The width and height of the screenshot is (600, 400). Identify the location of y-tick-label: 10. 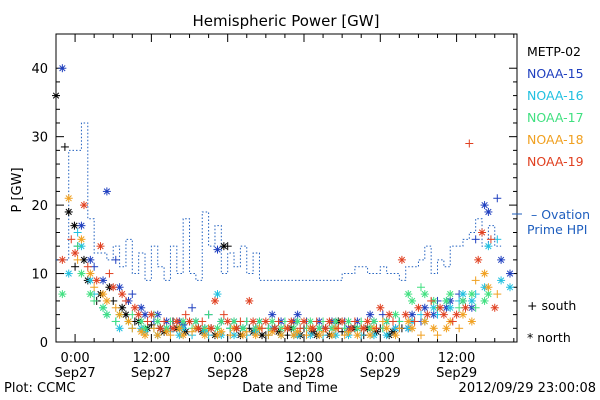
(39, 275).